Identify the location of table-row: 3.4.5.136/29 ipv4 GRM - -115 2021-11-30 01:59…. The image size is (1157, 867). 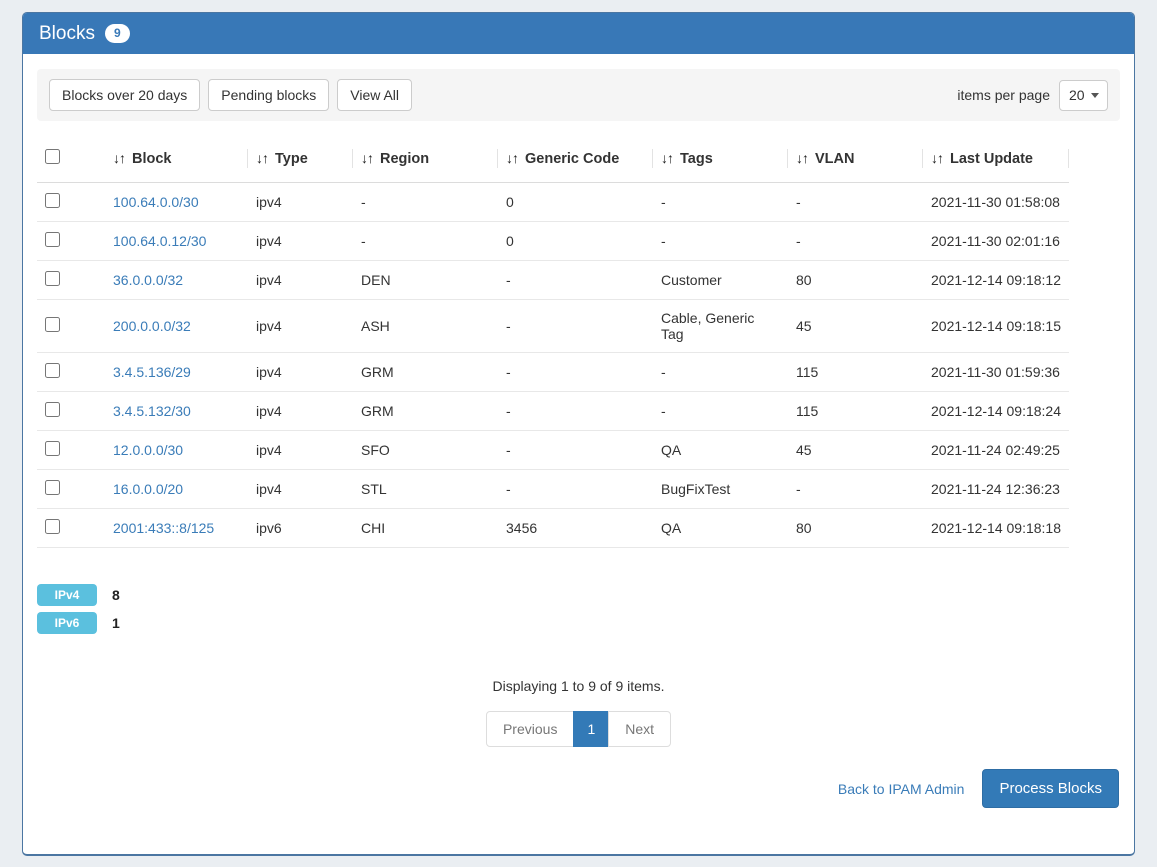
(553, 372).